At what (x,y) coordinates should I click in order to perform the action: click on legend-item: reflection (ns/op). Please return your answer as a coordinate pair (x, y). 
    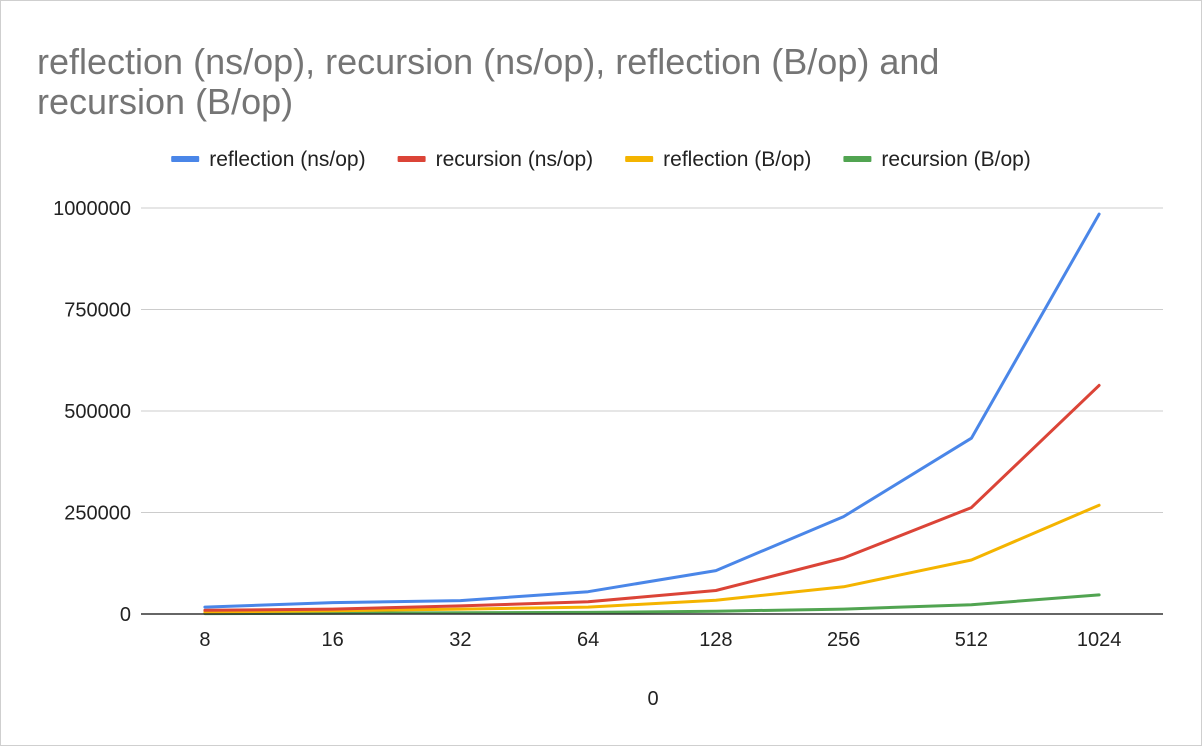
    Looking at the image, I should click on (268, 159).